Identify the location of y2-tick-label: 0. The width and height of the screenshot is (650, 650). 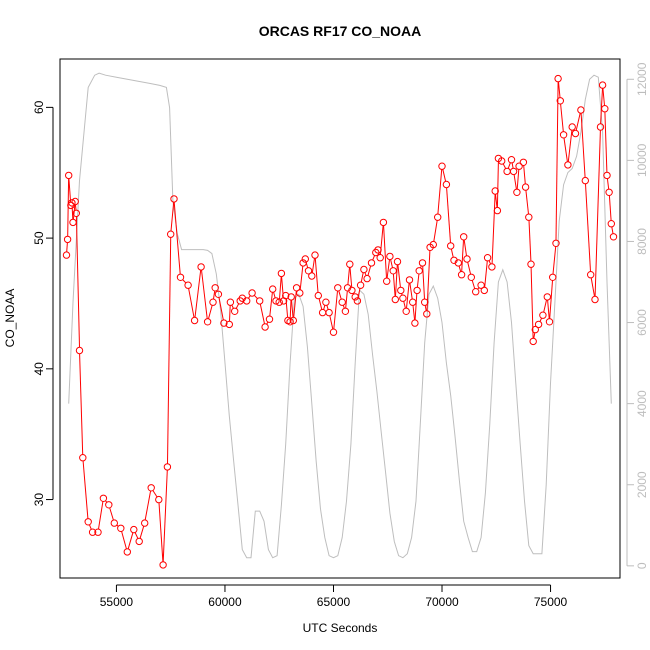
(642, 565).